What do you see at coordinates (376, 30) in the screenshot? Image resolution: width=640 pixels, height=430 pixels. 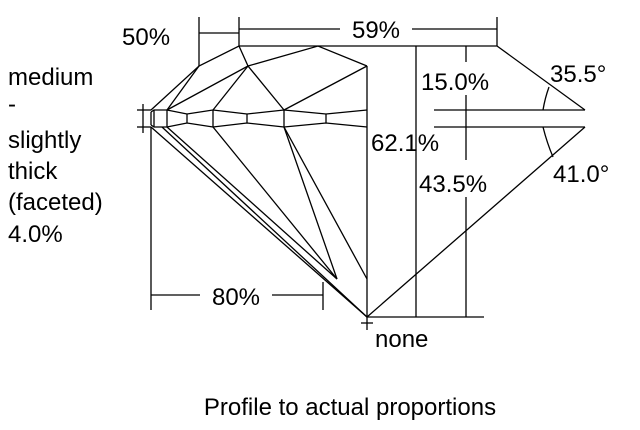 I see `table-label: 59%` at bounding box center [376, 30].